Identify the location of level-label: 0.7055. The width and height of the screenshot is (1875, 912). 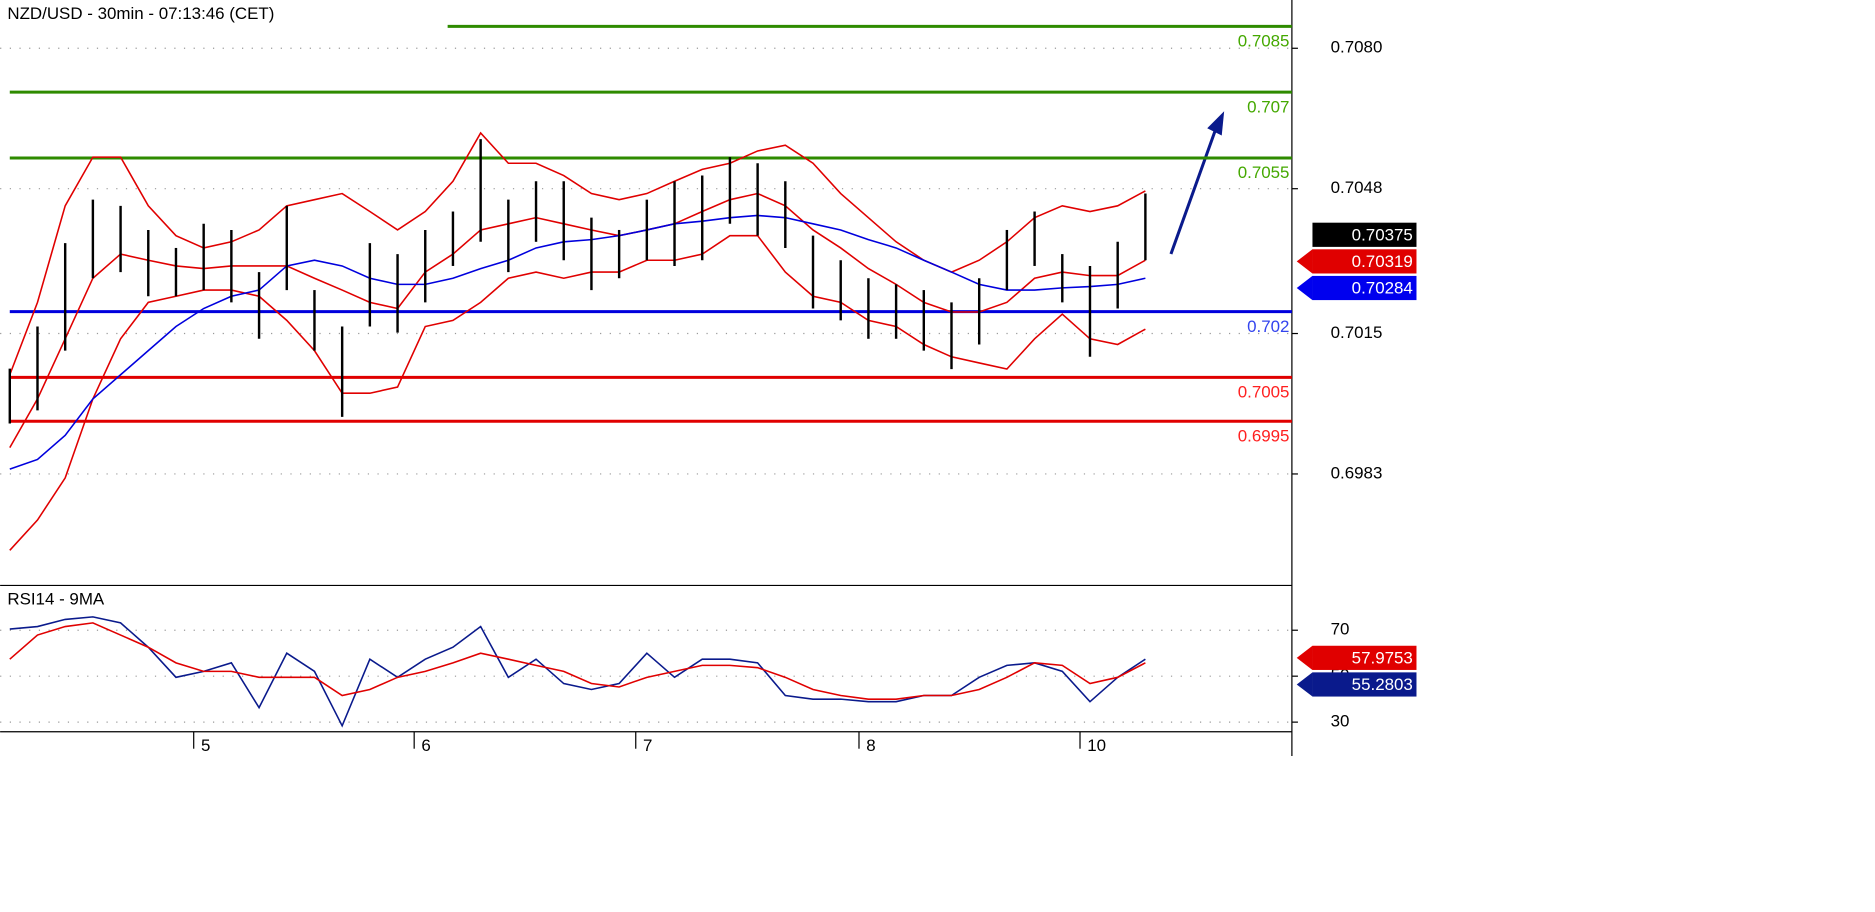
(1264, 172).